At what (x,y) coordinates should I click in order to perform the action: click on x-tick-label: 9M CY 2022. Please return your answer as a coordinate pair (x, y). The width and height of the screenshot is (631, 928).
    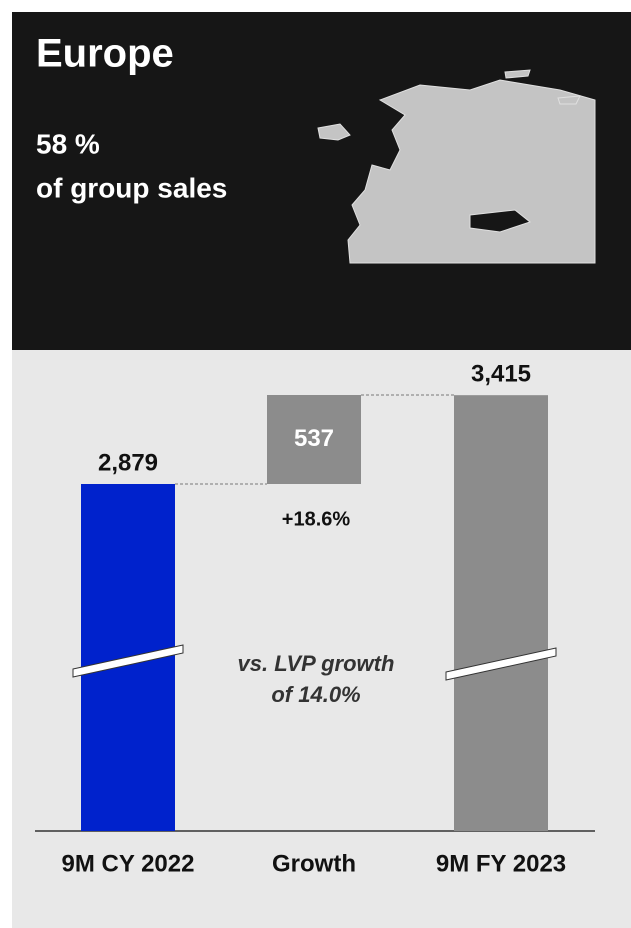
    Looking at the image, I should click on (128, 863).